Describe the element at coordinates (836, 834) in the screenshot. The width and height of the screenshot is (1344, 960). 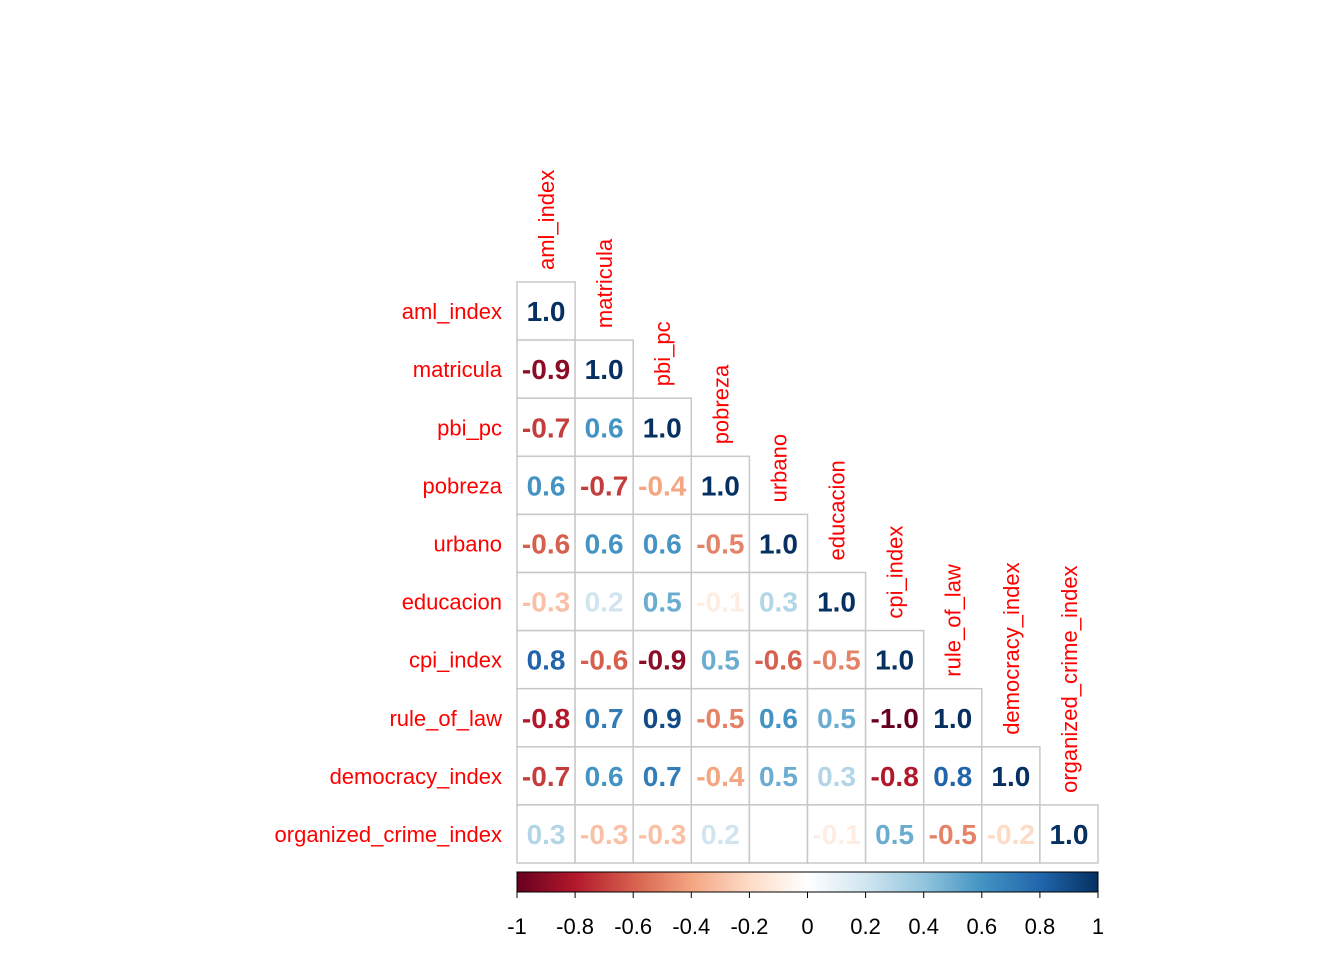
I see `cell-organized_crime_index-educacion` at that location.